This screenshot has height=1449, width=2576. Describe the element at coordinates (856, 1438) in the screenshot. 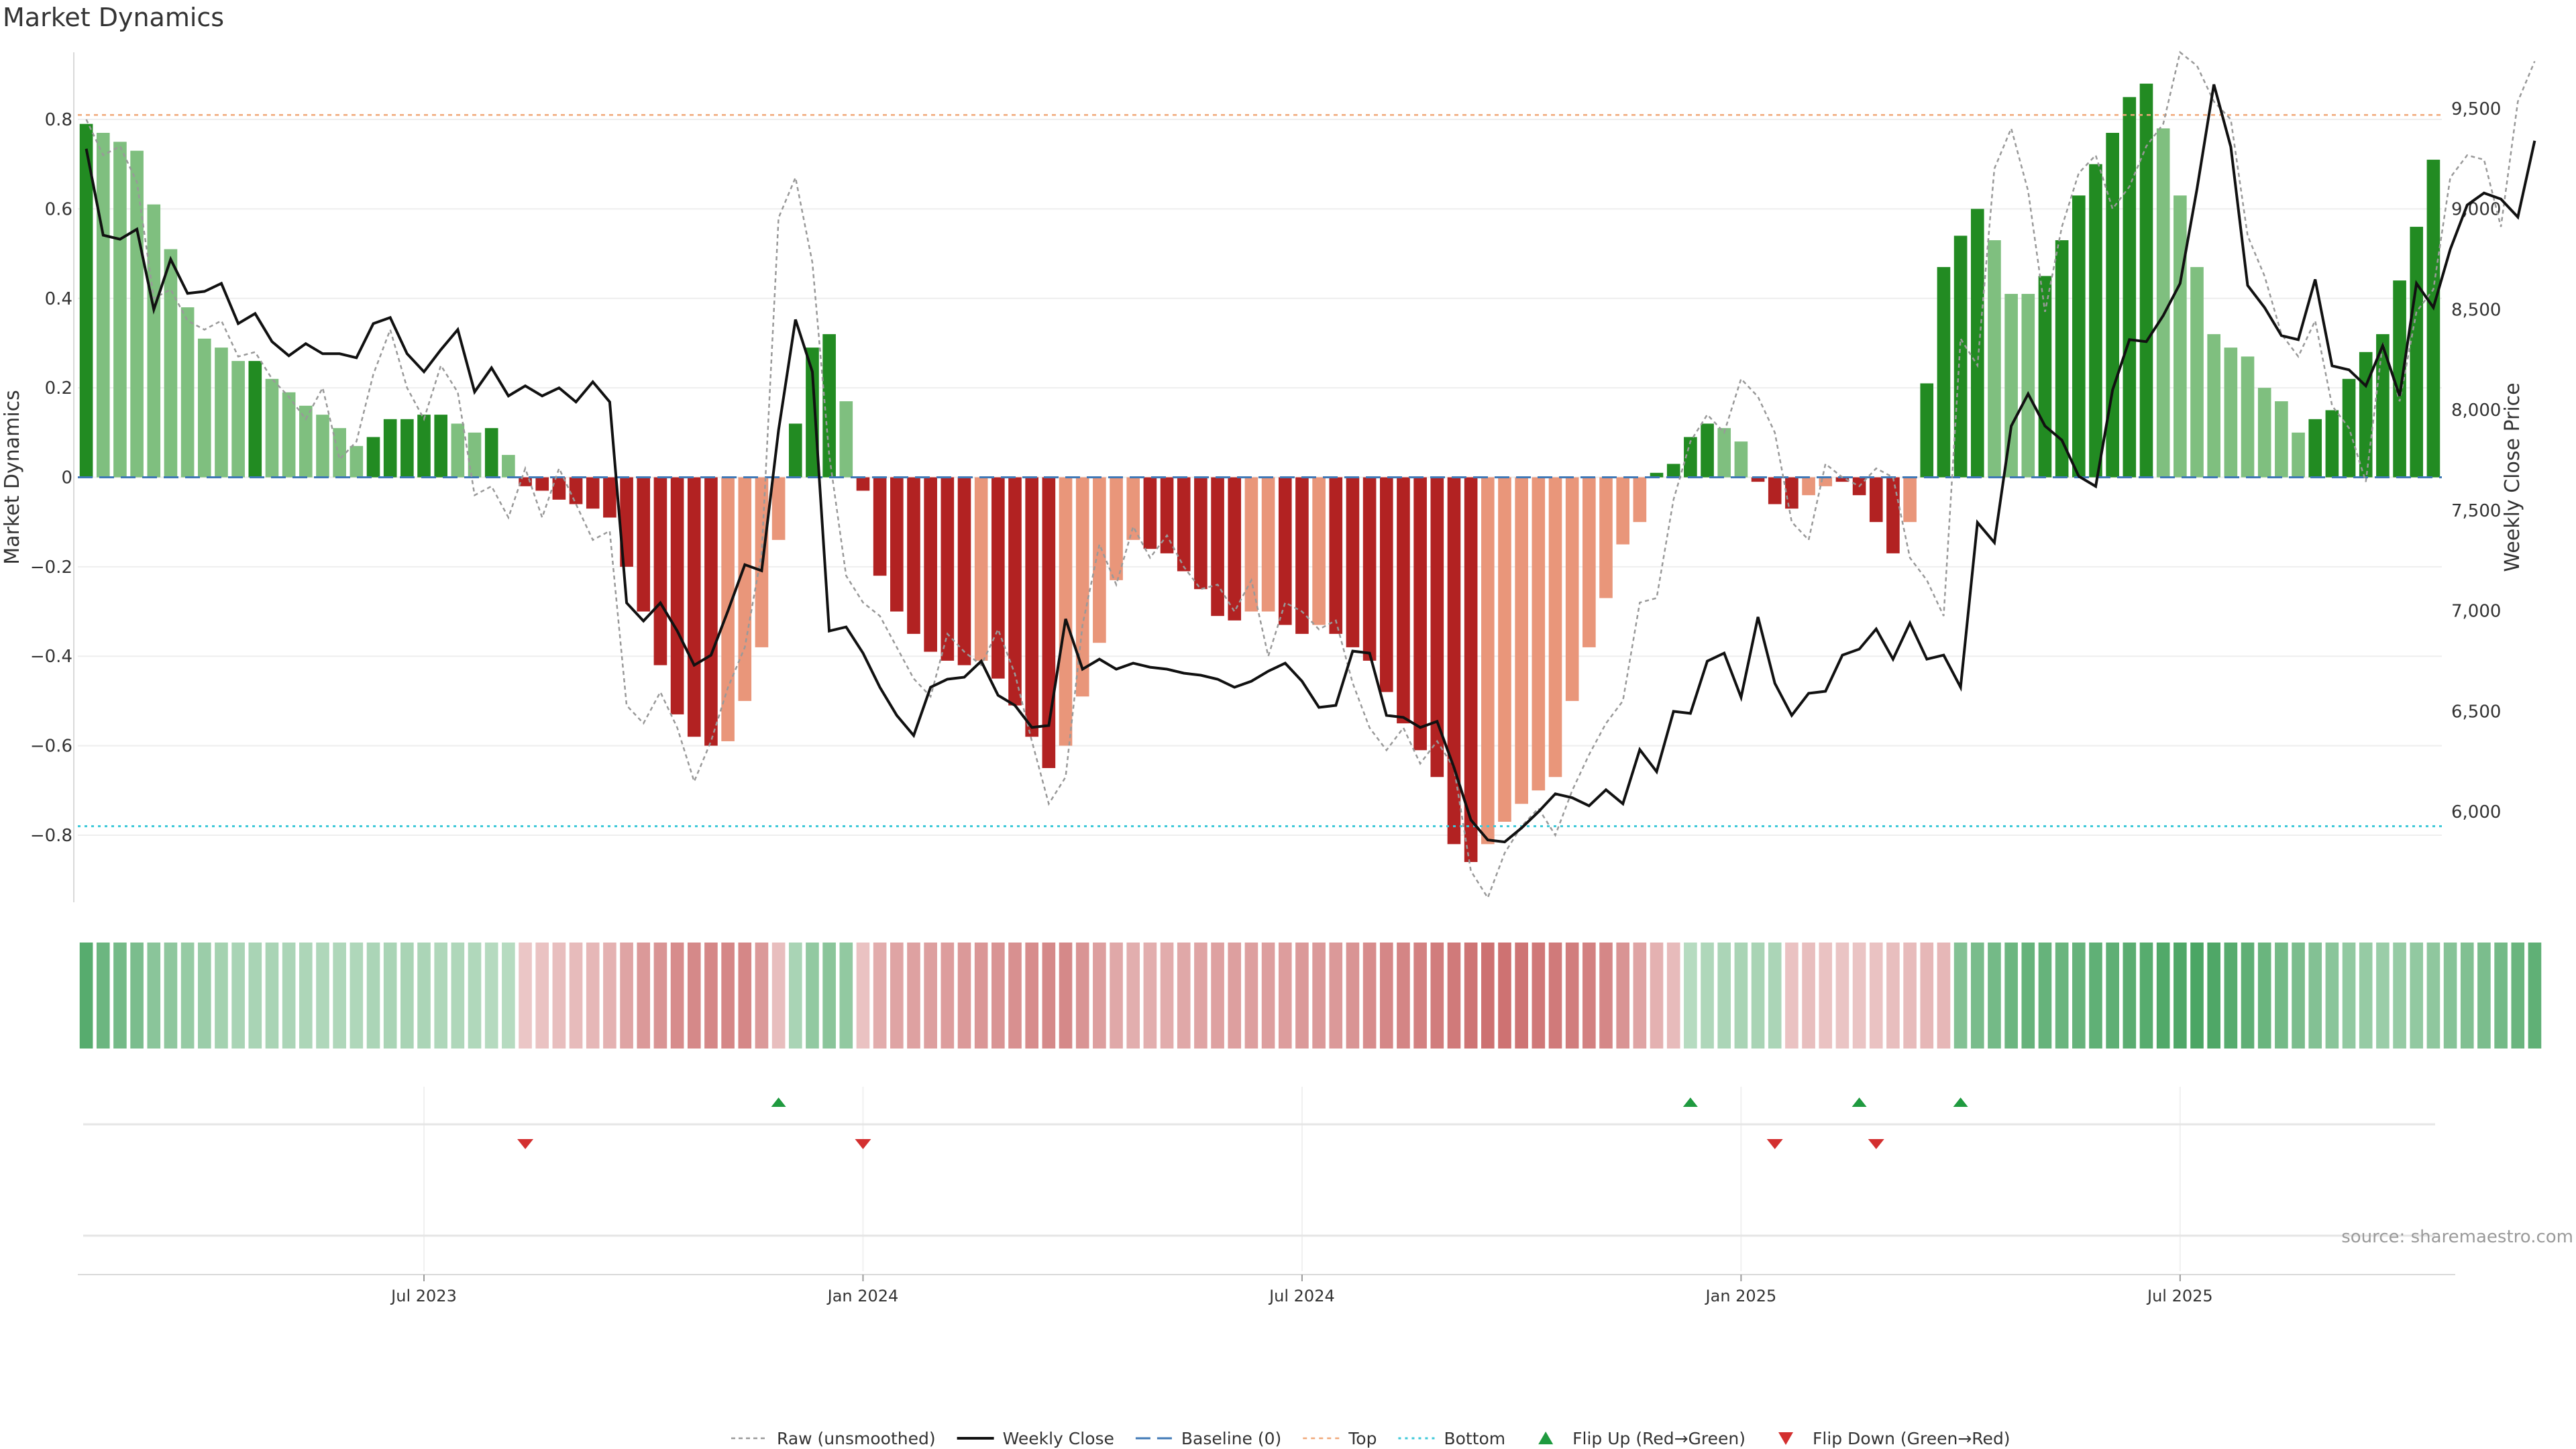

I see `legend-label: Raw (unsmoothed)` at that location.